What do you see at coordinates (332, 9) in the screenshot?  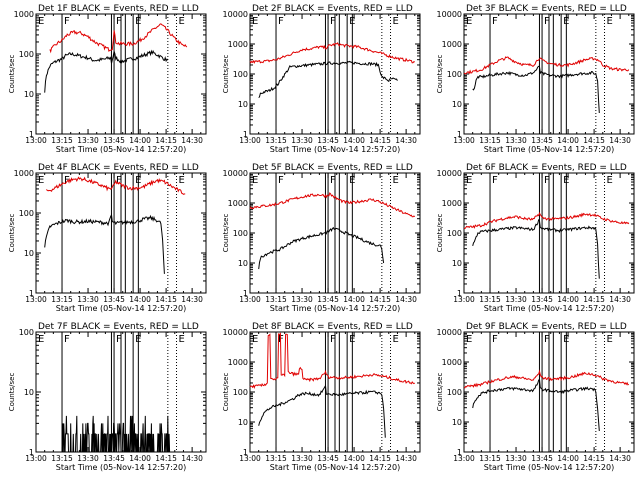 I see `panel-title: Det 2F BLACK = Events, RED = LLD` at bounding box center [332, 9].